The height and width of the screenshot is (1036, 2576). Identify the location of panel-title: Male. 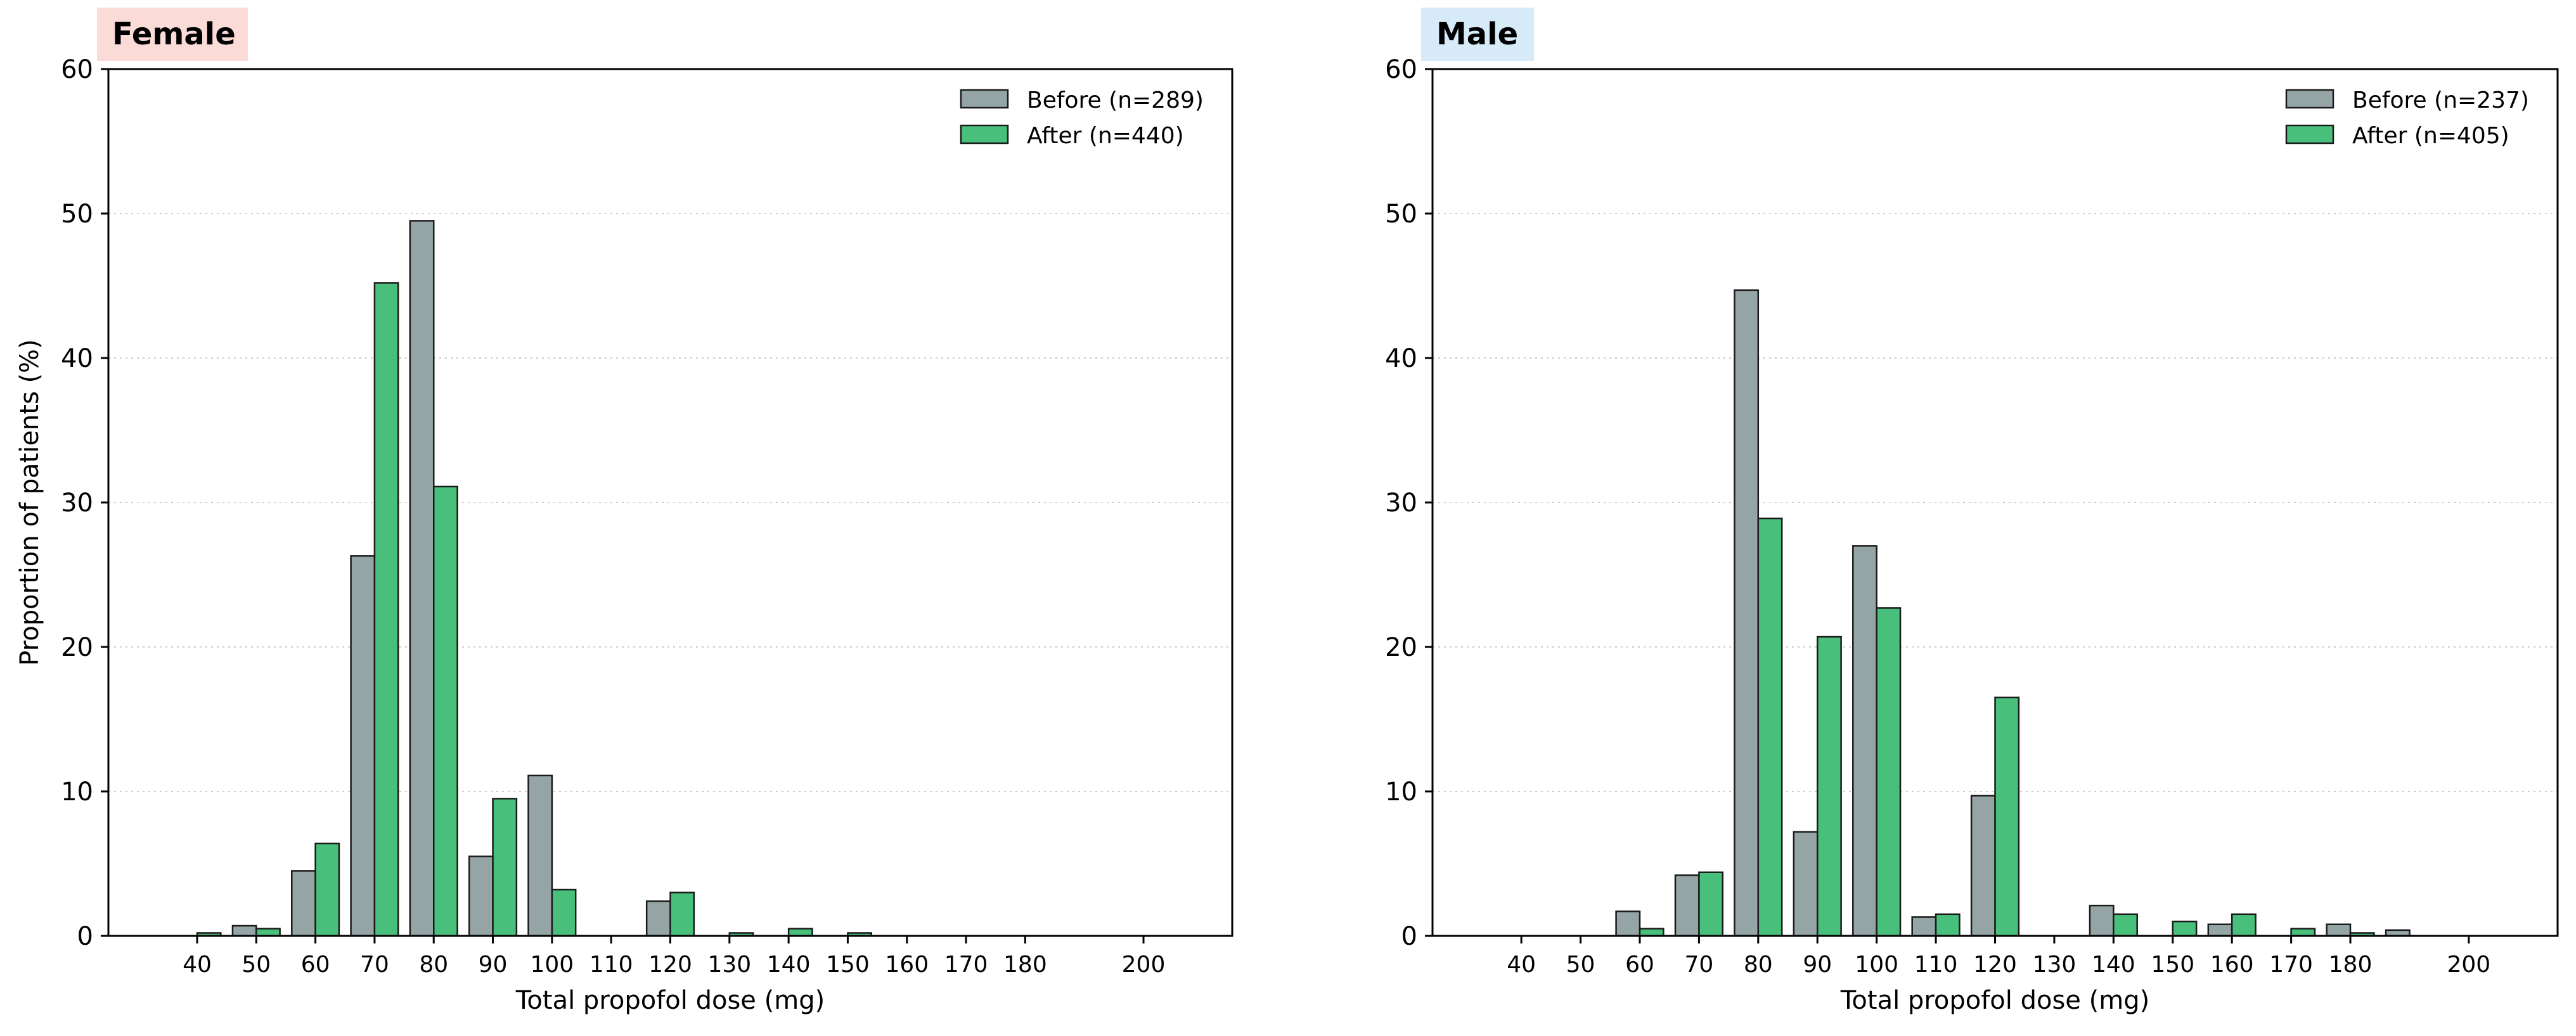
(1477, 34).